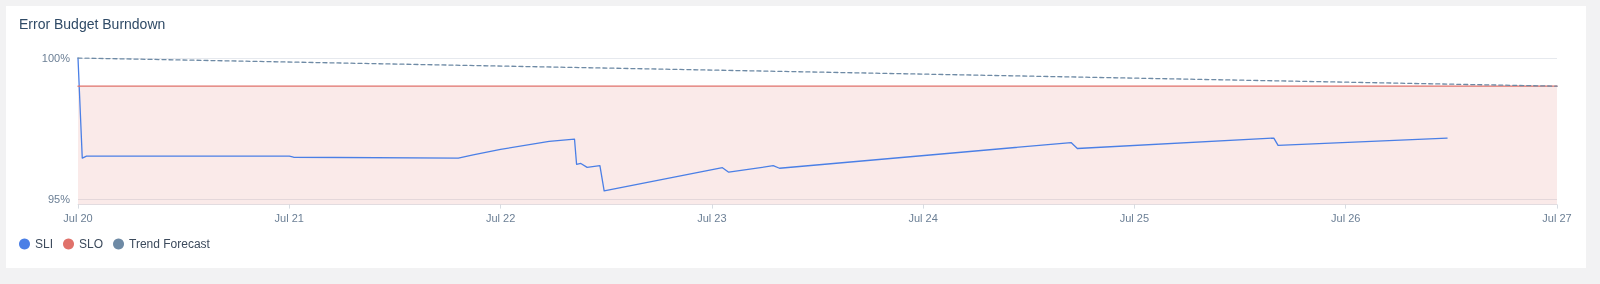 The width and height of the screenshot is (1600, 284). I want to click on x-tick-label: Jul 20, so click(78, 218).